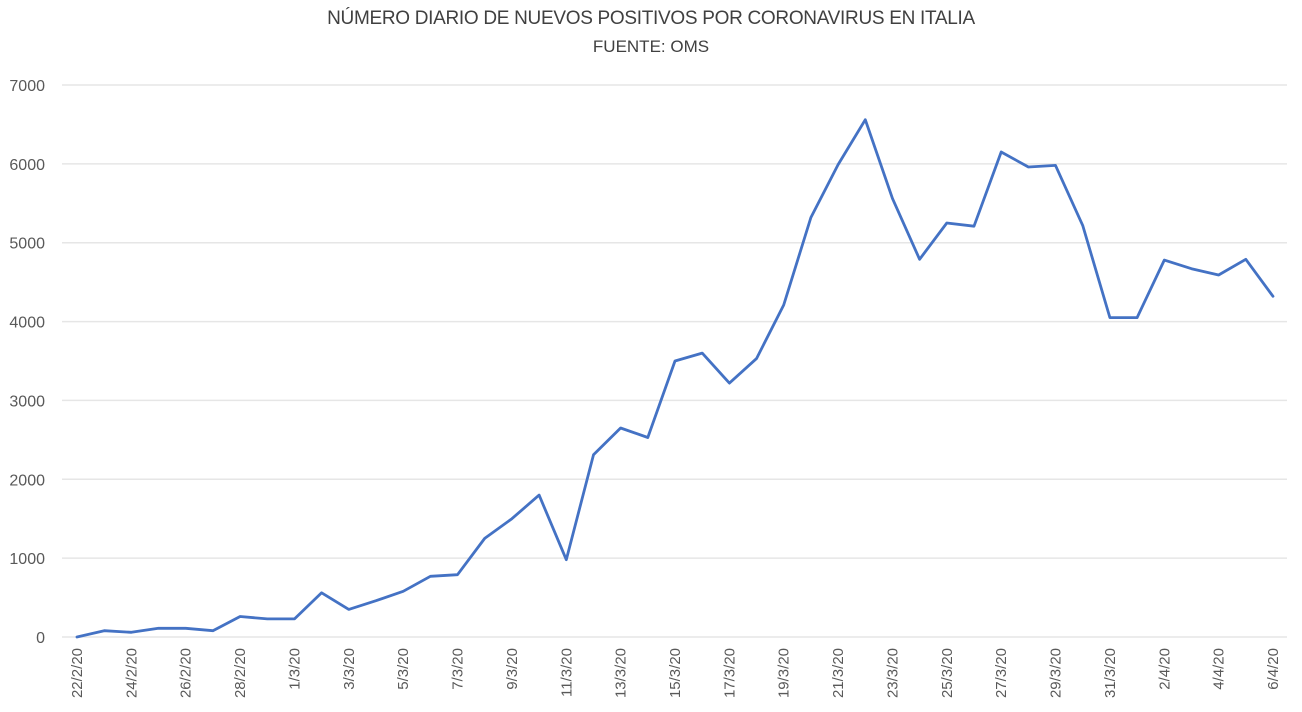 The image size is (1302, 712). I want to click on y-axis-labels: 0 1000 2000 3000 4000 5000 6000 7000, so click(27, 362).